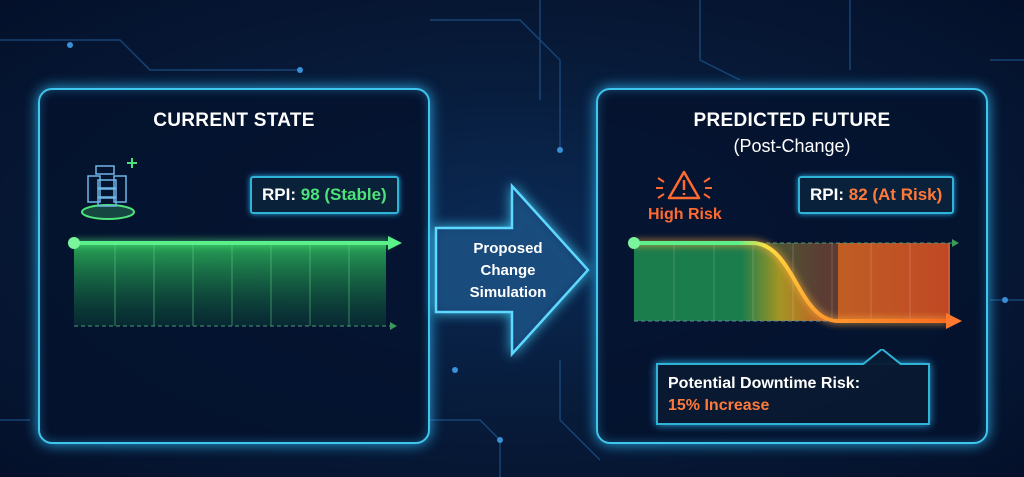 This screenshot has width=1024, height=477. Describe the element at coordinates (684, 185) in the screenshot. I see `warning-icon` at that location.